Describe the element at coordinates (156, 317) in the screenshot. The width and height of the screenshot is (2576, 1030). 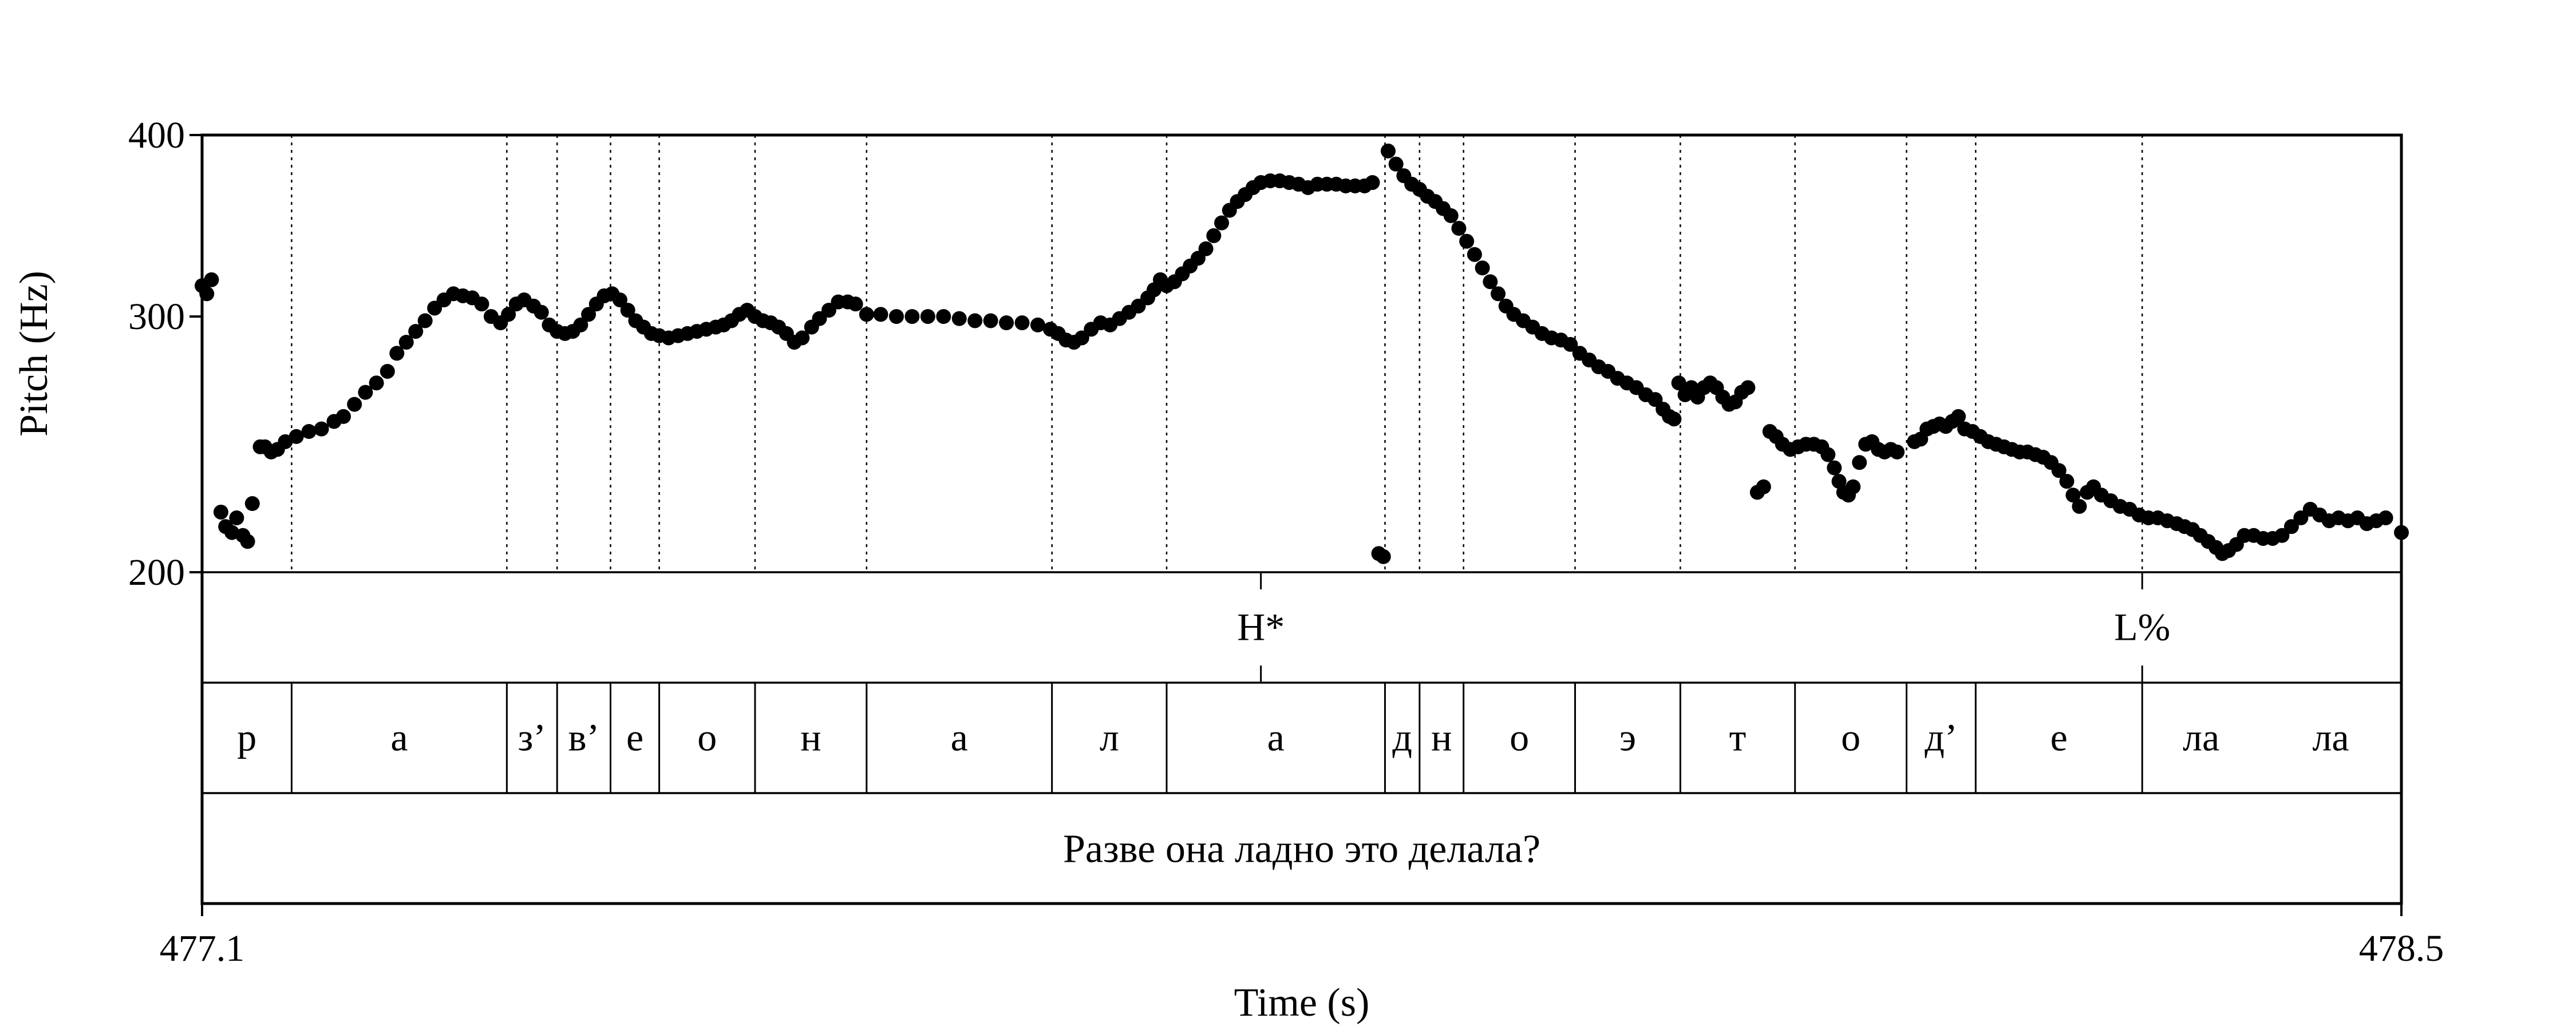
I see `y-tick-label: 300` at that location.